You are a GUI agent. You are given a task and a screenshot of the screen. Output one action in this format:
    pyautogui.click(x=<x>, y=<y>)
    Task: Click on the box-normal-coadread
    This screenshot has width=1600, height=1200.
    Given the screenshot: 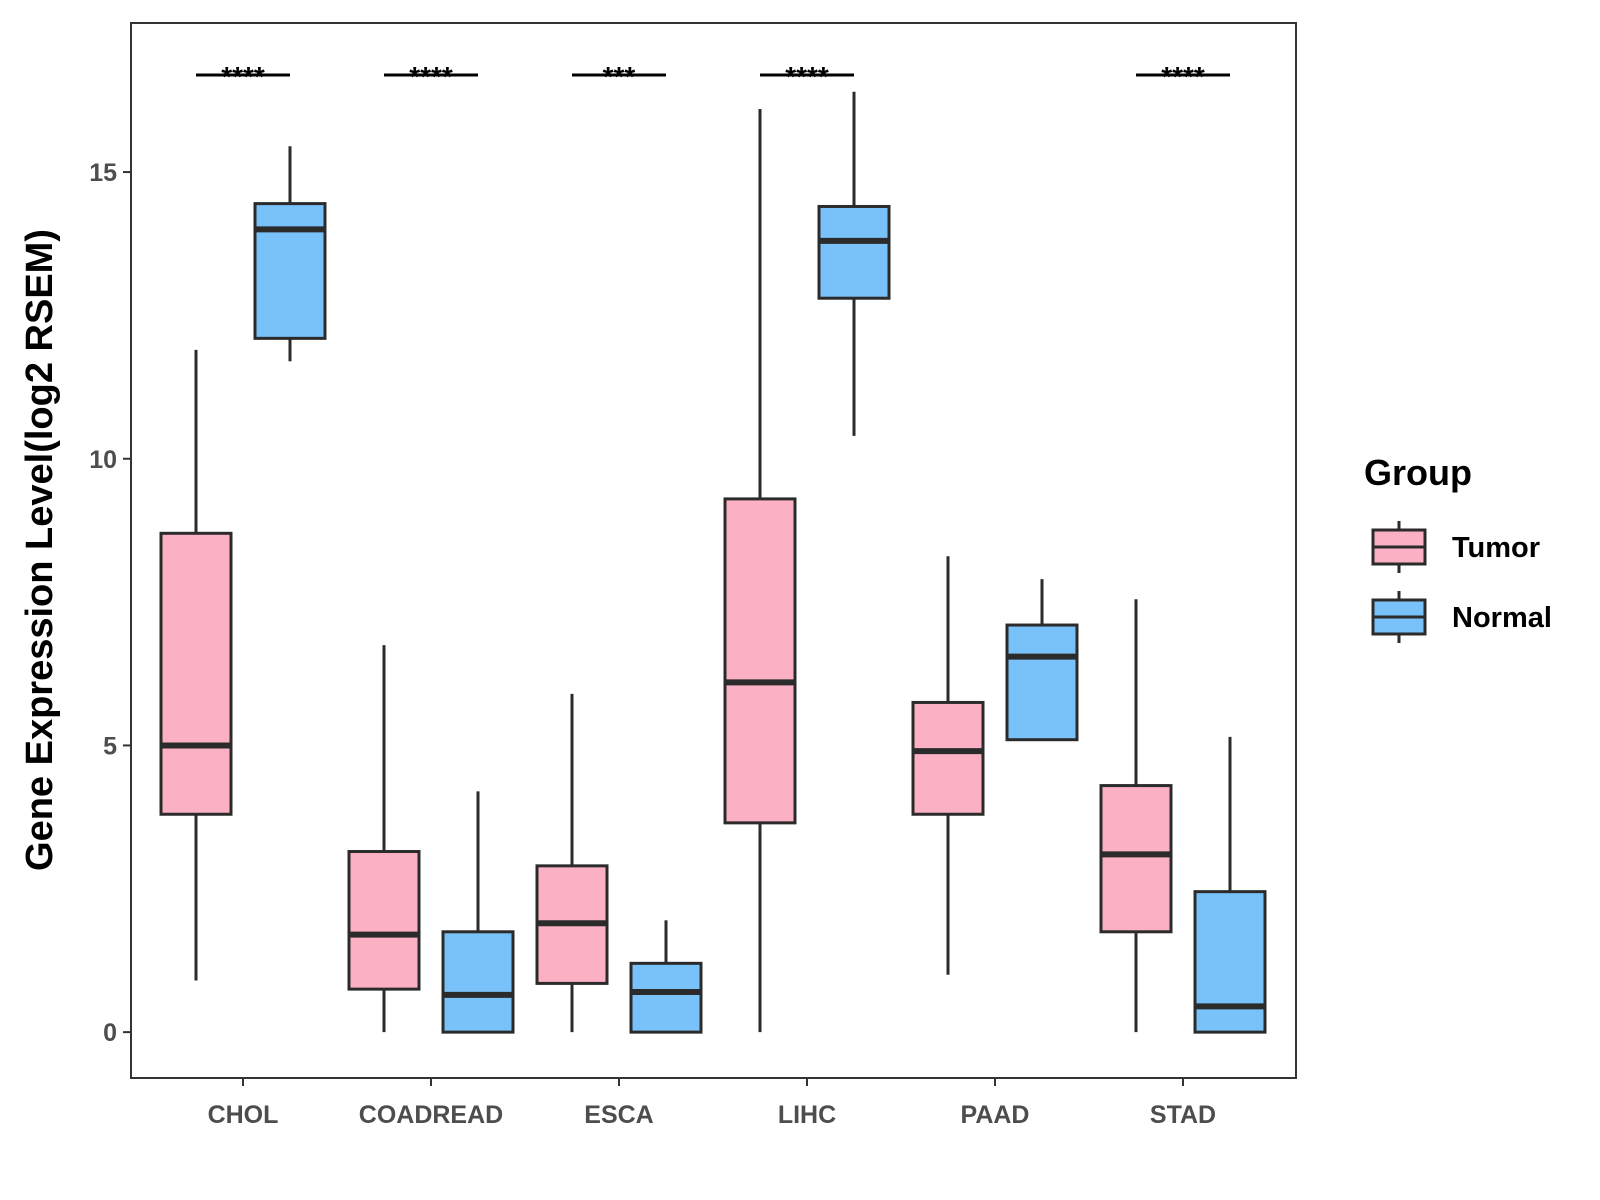 What is the action you would take?
    pyautogui.click(x=478, y=912)
    